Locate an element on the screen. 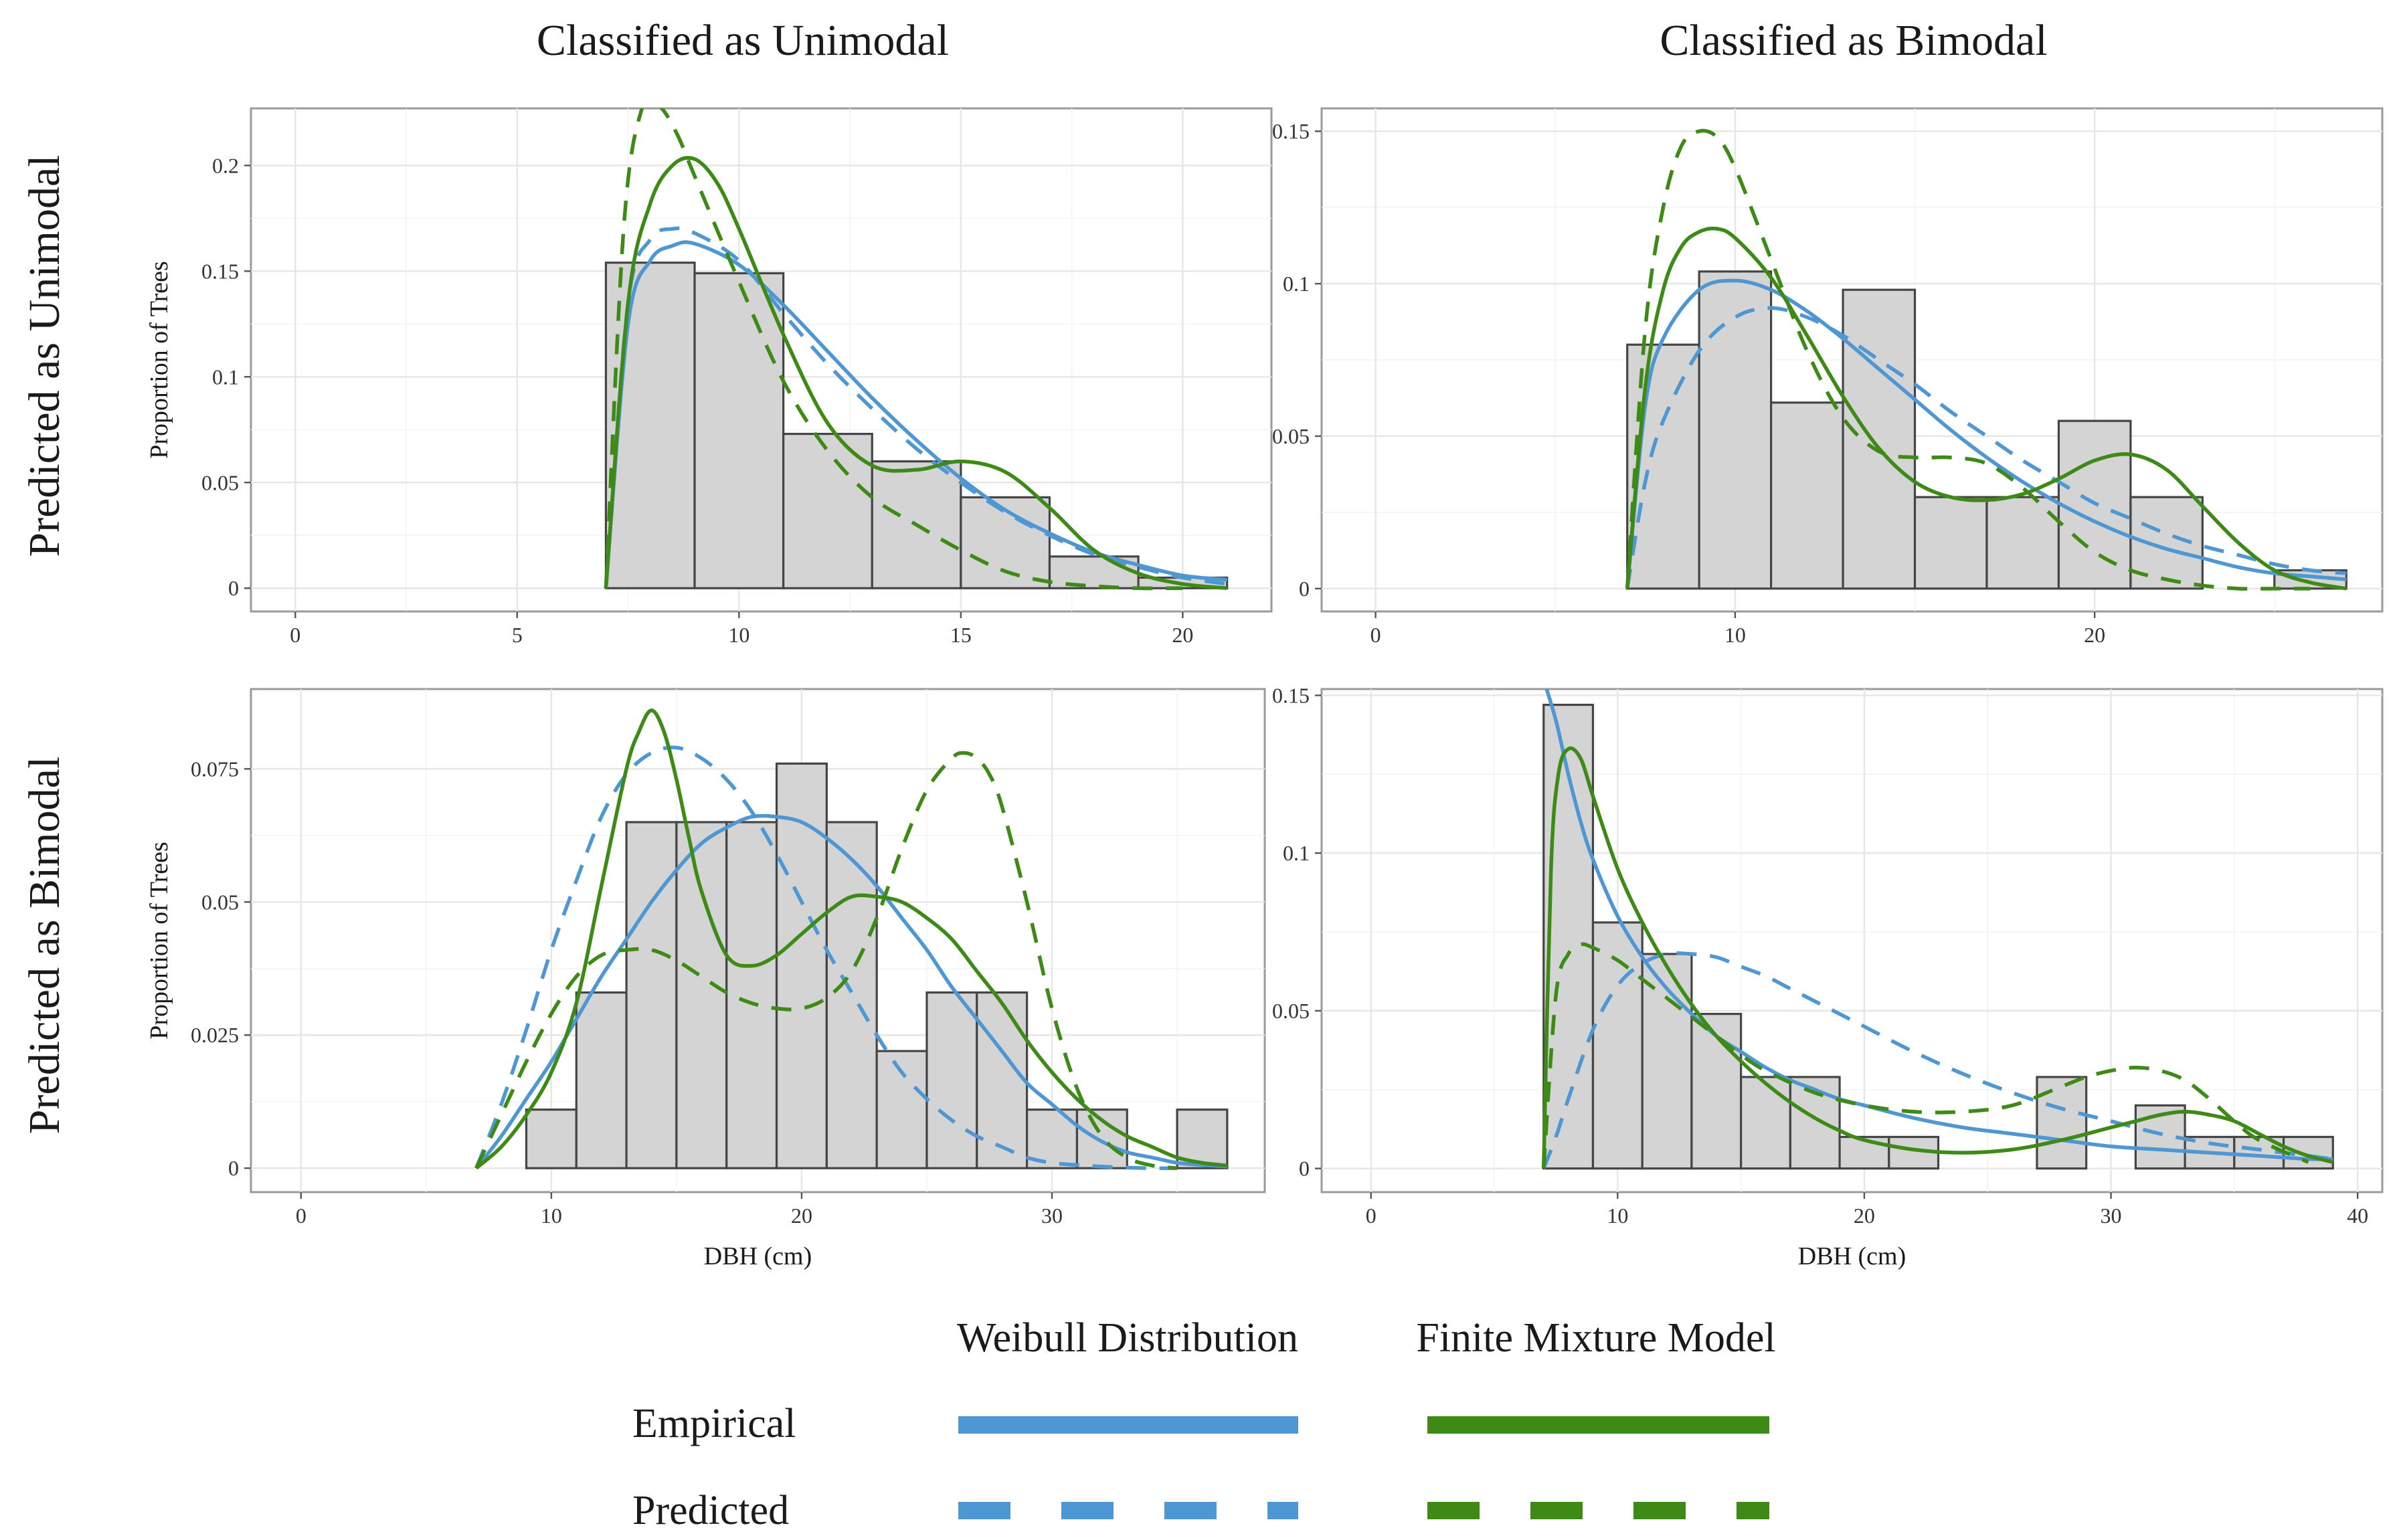 The image size is (2397, 1540). plot-area is located at coordinates (1852, 940).